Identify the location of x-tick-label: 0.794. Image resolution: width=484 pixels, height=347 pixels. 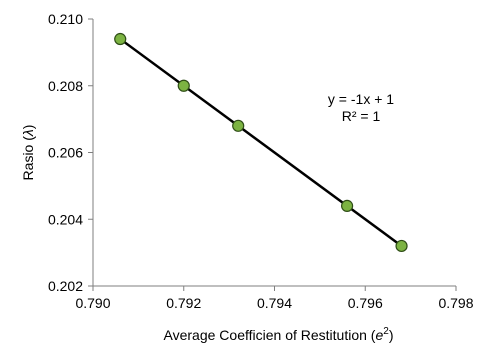
(274, 303).